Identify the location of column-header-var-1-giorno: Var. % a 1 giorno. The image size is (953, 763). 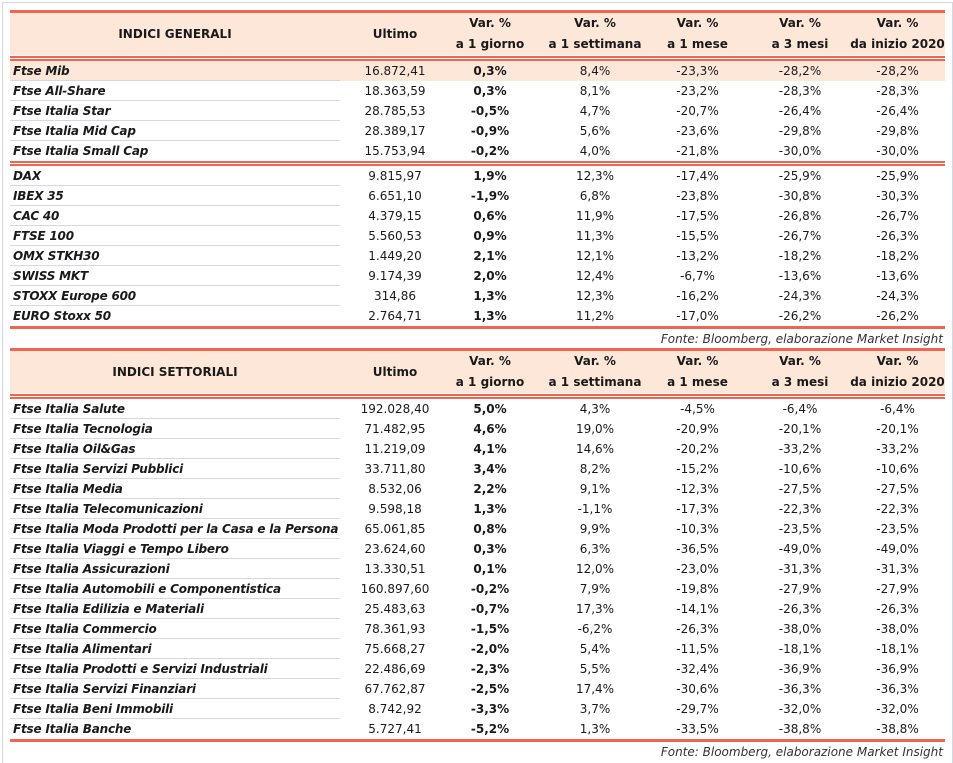
(490, 34).